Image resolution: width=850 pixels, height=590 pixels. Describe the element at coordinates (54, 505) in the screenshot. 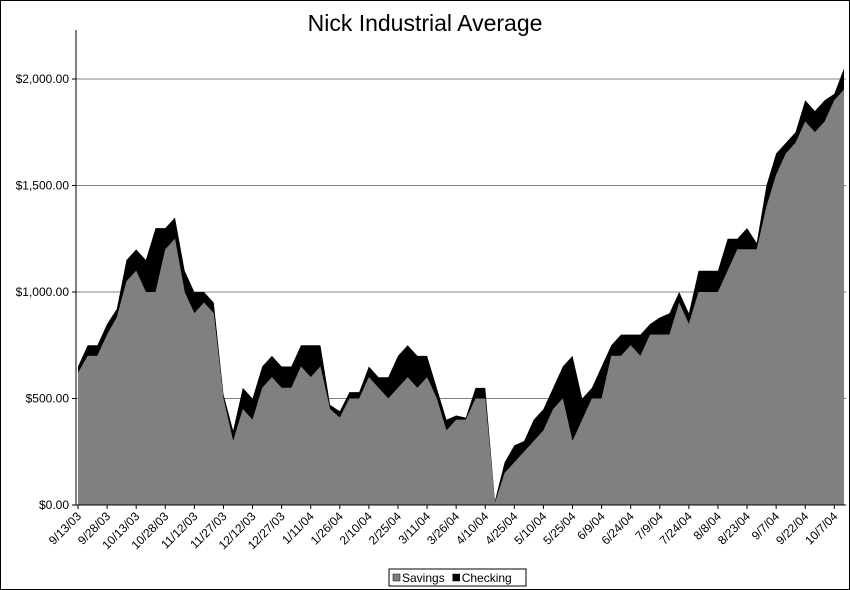

I see `y-tick-label: $0.00` at that location.